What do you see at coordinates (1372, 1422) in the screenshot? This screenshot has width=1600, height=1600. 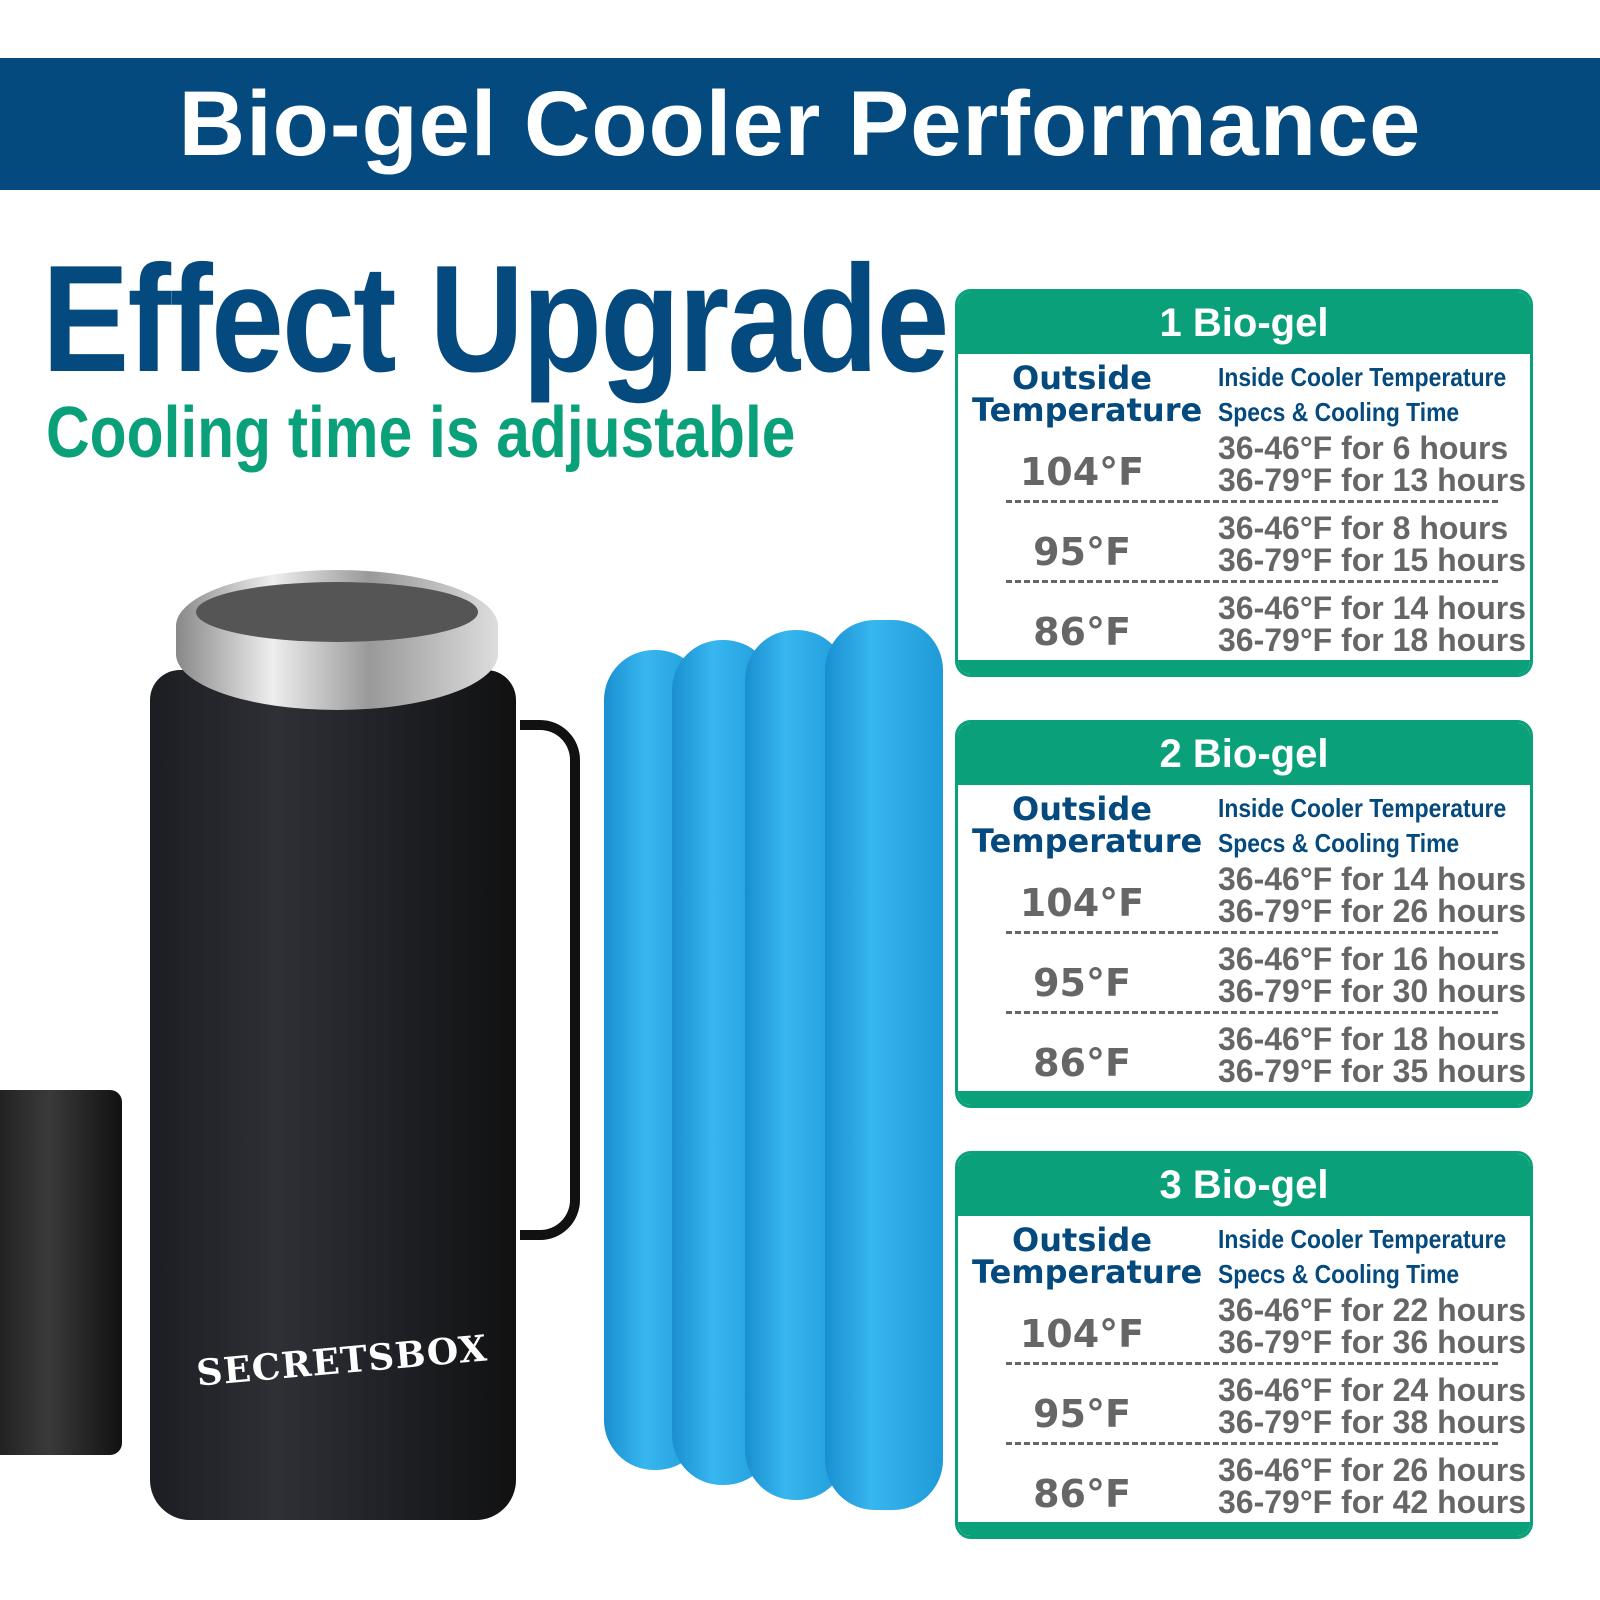 I see `spec-line: 36-79°F for 38 hours` at bounding box center [1372, 1422].